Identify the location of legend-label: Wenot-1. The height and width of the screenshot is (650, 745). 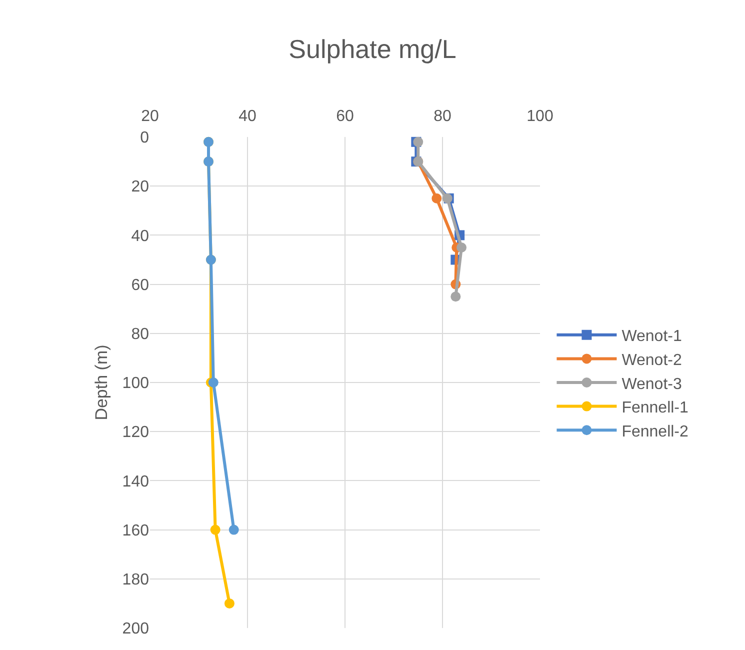
(652, 337).